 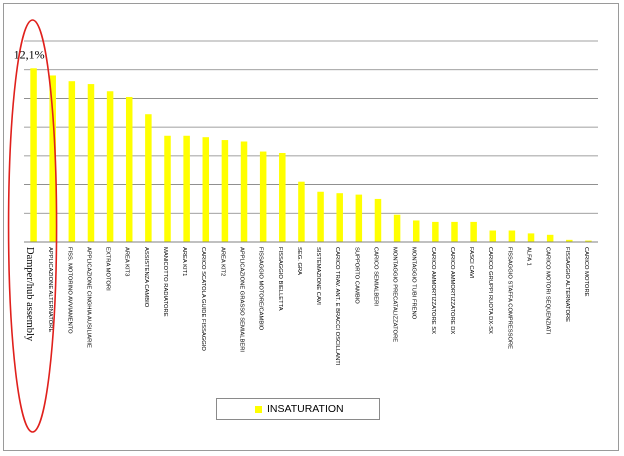 I want to click on tick-label: MANICOTTO RADIATORE, so click(x=165, y=282).